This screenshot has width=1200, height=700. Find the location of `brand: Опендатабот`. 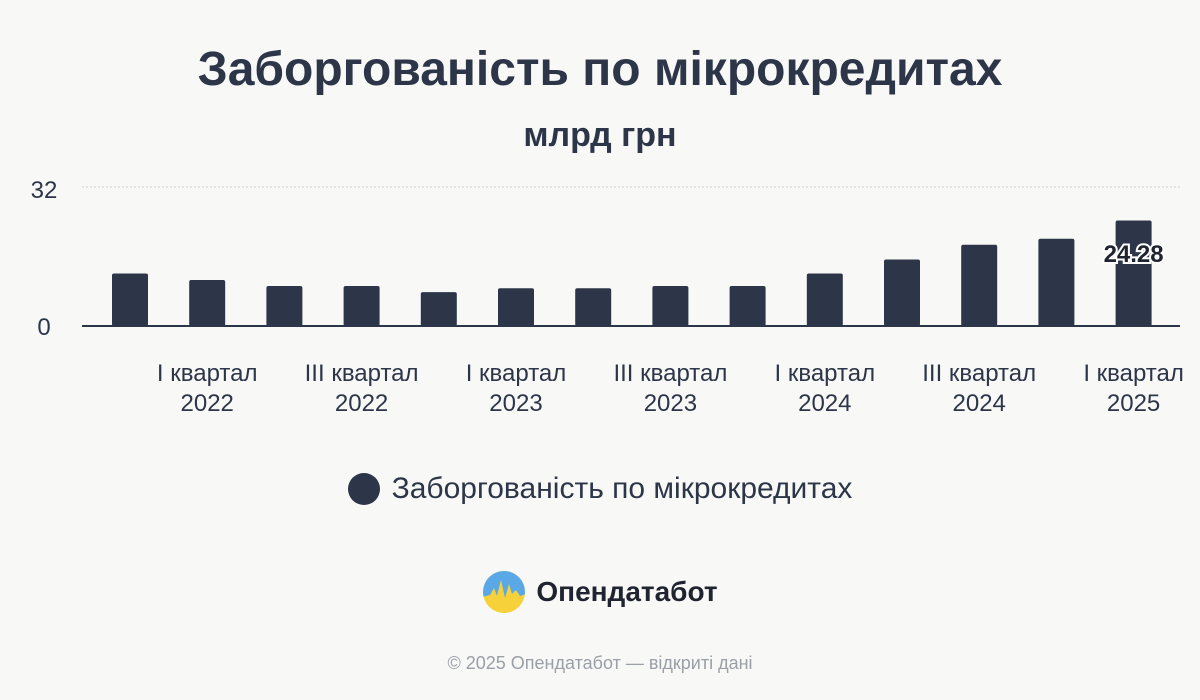

brand: Опендатабот is located at coordinates (600, 592).